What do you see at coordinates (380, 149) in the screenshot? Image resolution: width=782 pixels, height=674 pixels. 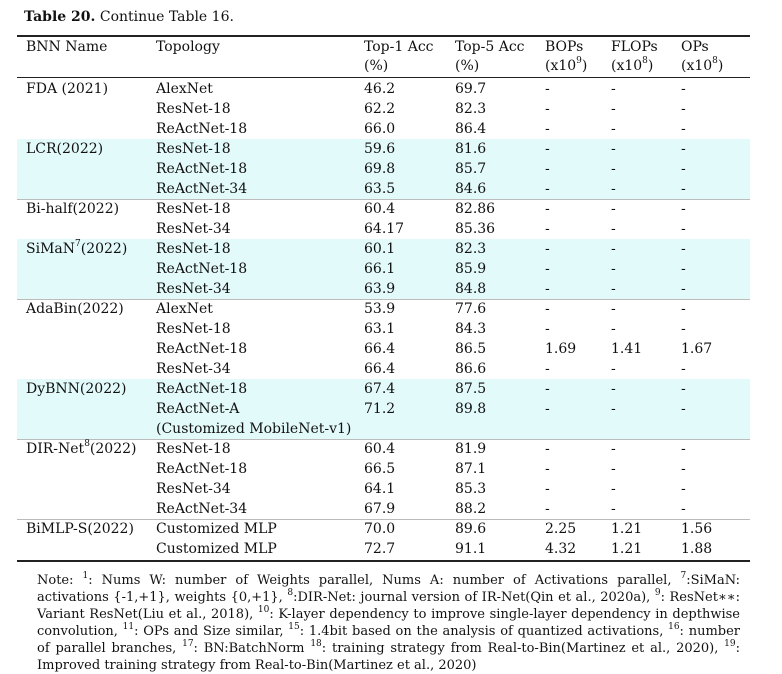 I see `top1-cell: 59.6` at bounding box center [380, 149].